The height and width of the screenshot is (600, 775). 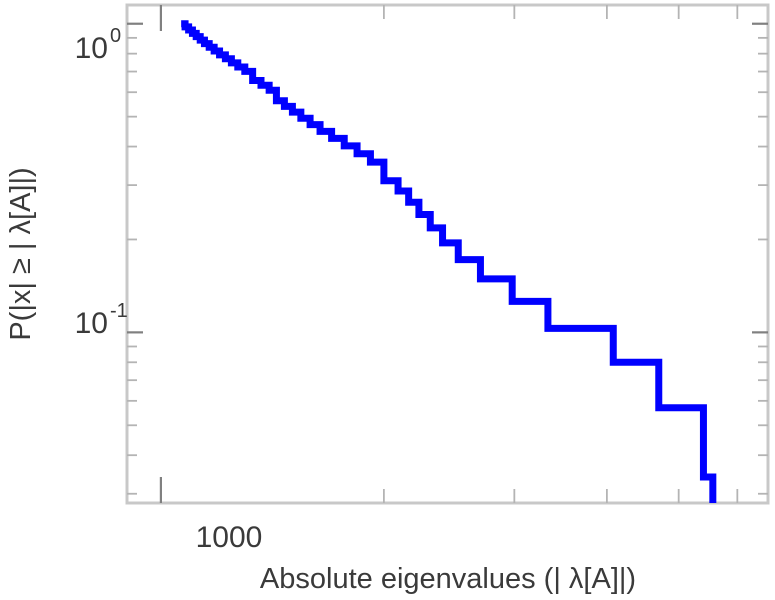 What do you see at coordinates (101, 182) in the screenshot?
I see `y-tick-labels: 10 0 10 -1` at bounding box center [101, 182].